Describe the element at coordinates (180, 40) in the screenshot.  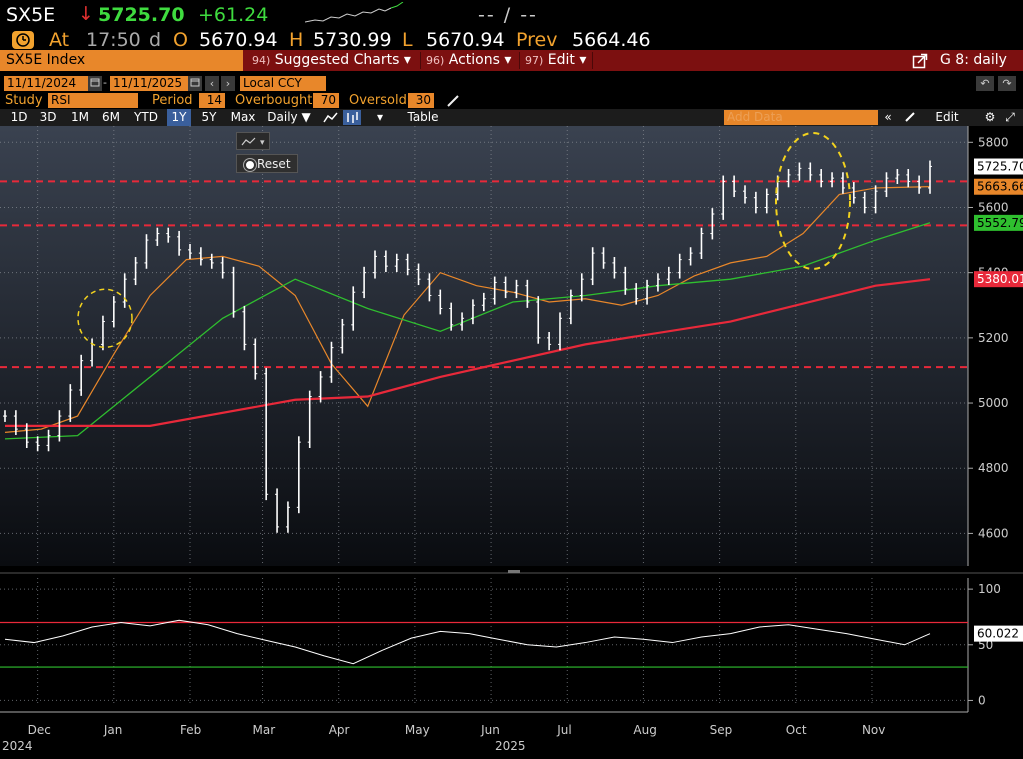
I see `open-label: O` at that location.